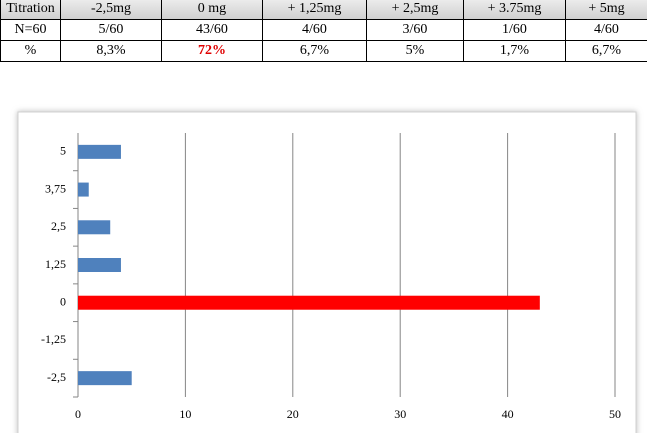 The width and height of the screenshot is (647, 433). What do you see at coordinates (508, 414) in the screenshot?
I see `x-tick-label: 40` at bounding box center [508, 414].